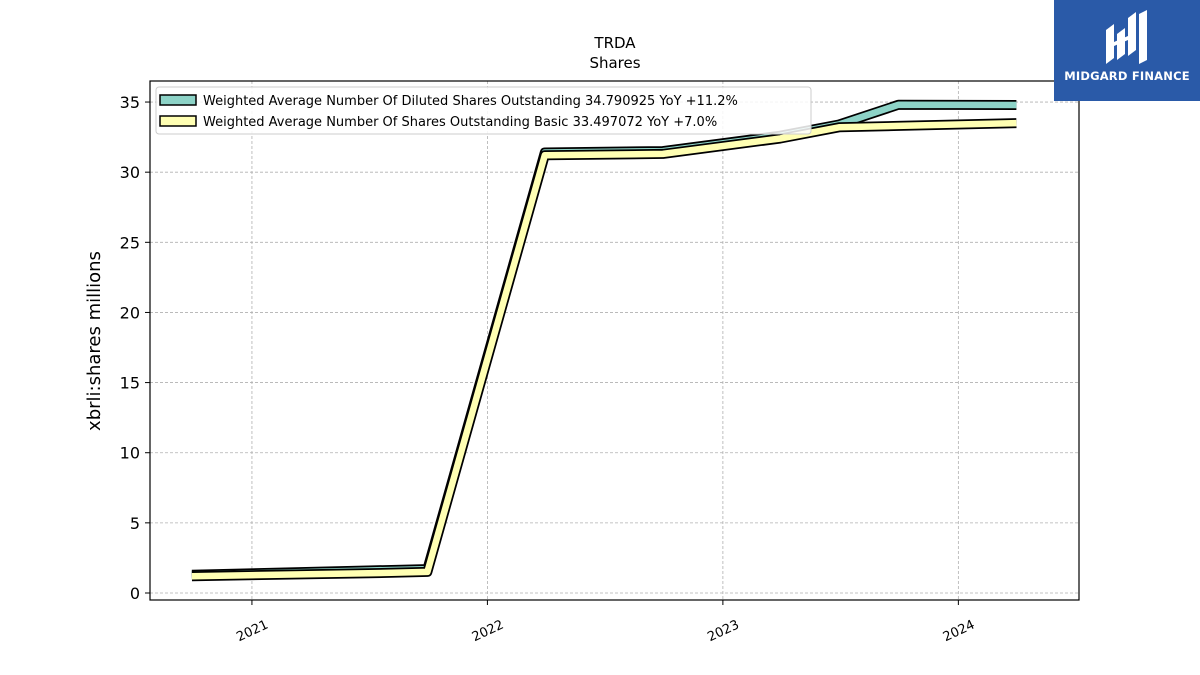  I want to click on chart-subtitle: Shares, so click(614, 63).